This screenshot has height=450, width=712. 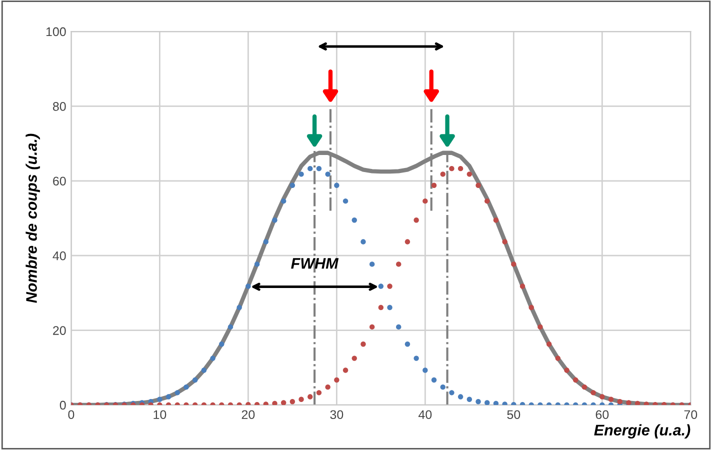 What do you see at coordinates (59, 106) in the screenshot?
I see `y-tick-label: 80` at bounding box center [59, 106].